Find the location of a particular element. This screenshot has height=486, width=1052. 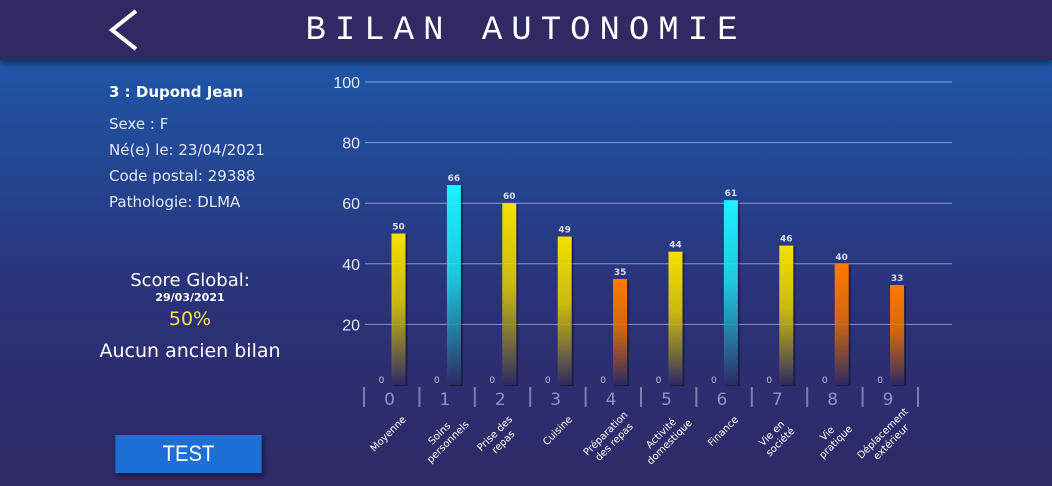

x-category-label: Soinspersonnels is located at coordinates (444, 438).